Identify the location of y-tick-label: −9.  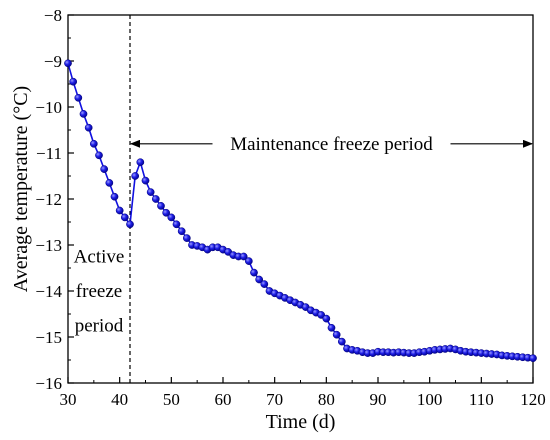
(53, 61).